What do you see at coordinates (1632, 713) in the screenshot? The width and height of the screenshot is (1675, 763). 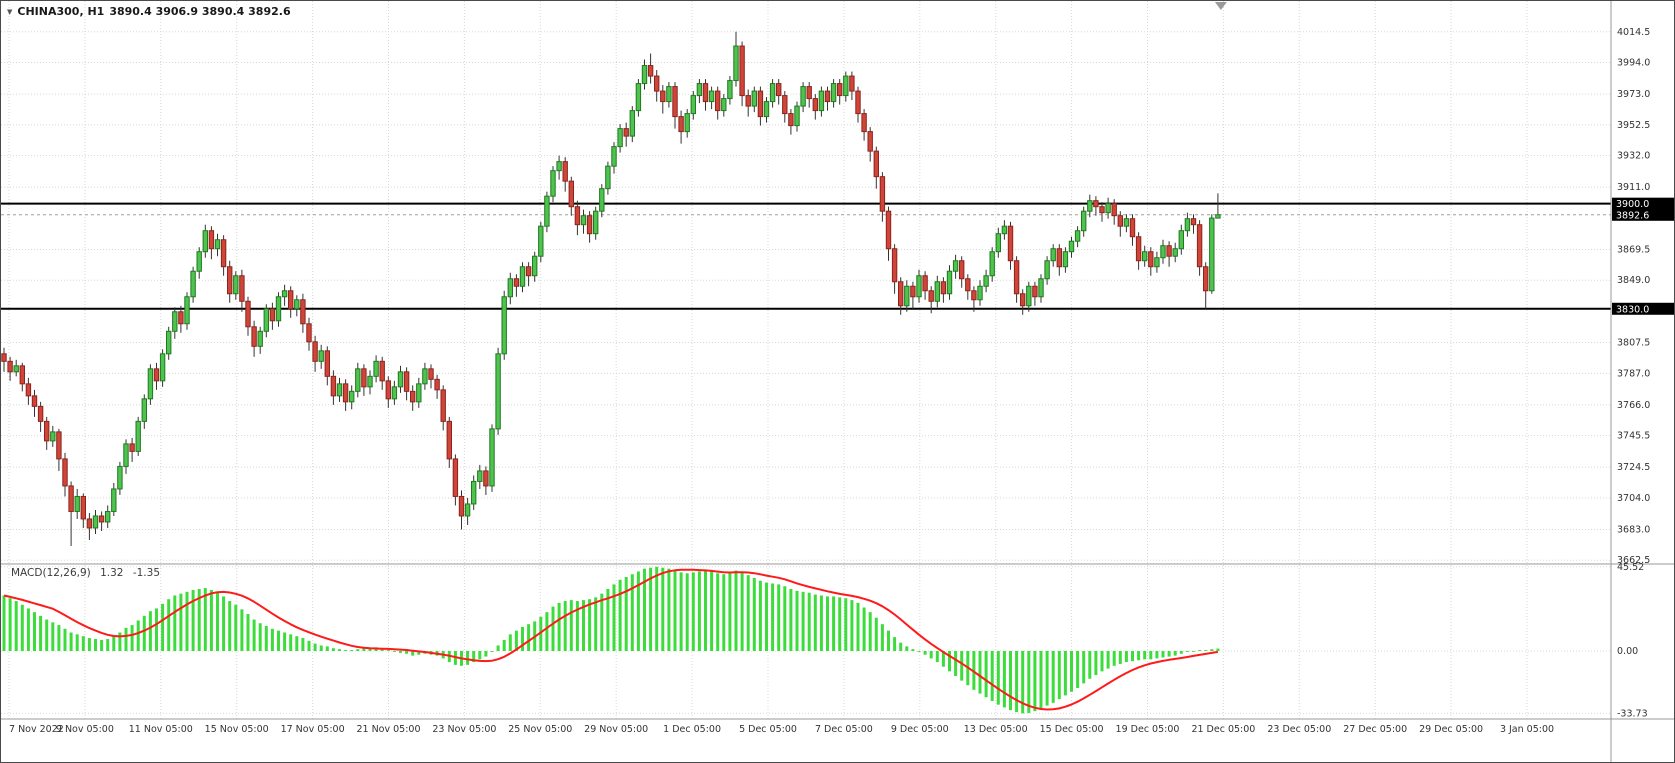 I see `macd-axis-label: -33.73` at bounding box center [1632, 713].